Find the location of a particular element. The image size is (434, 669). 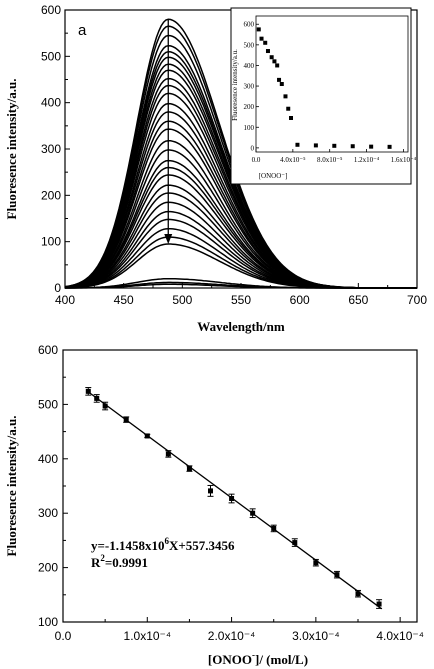

calibration-x-ticks: 0.0 1.0x10⁻⁴ 2.0x10⁻⁴ 3.0x10⁻⁴ 4.0x10⁻⁴ is located at coordinates (239, 630).